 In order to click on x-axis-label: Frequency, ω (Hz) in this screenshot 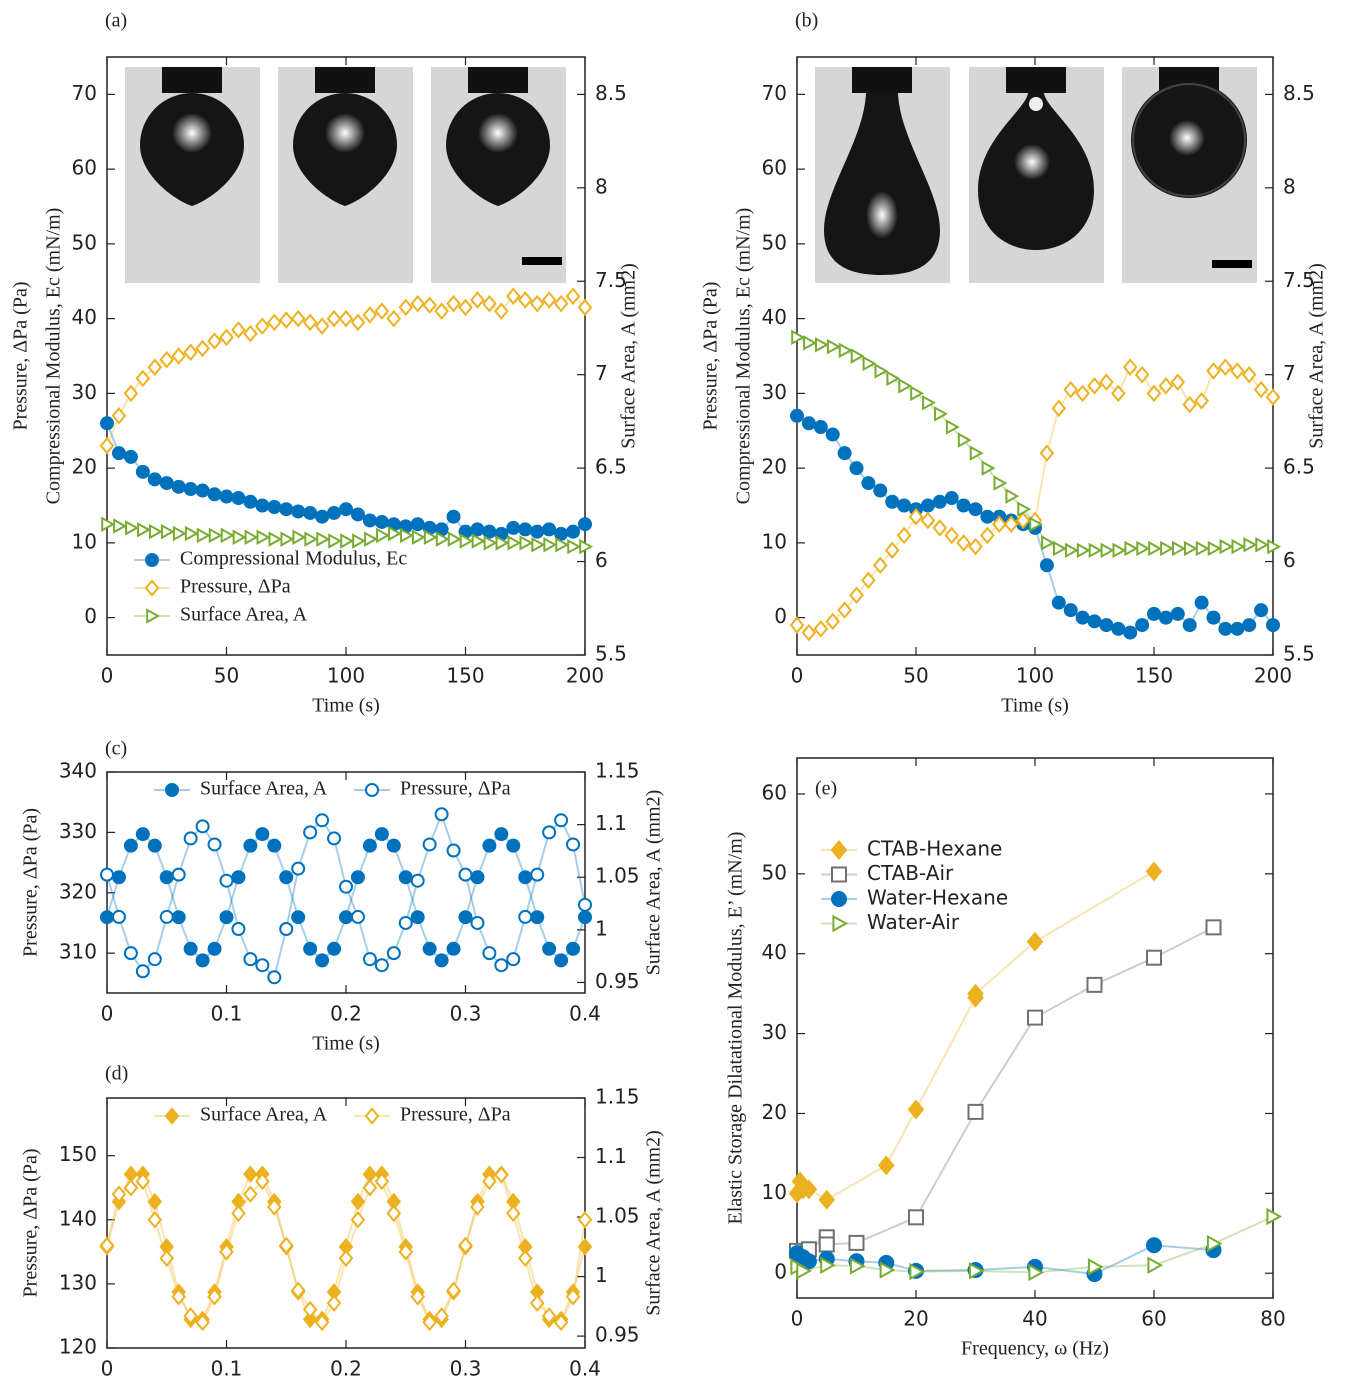, I will do `click(1035, 1349)`.